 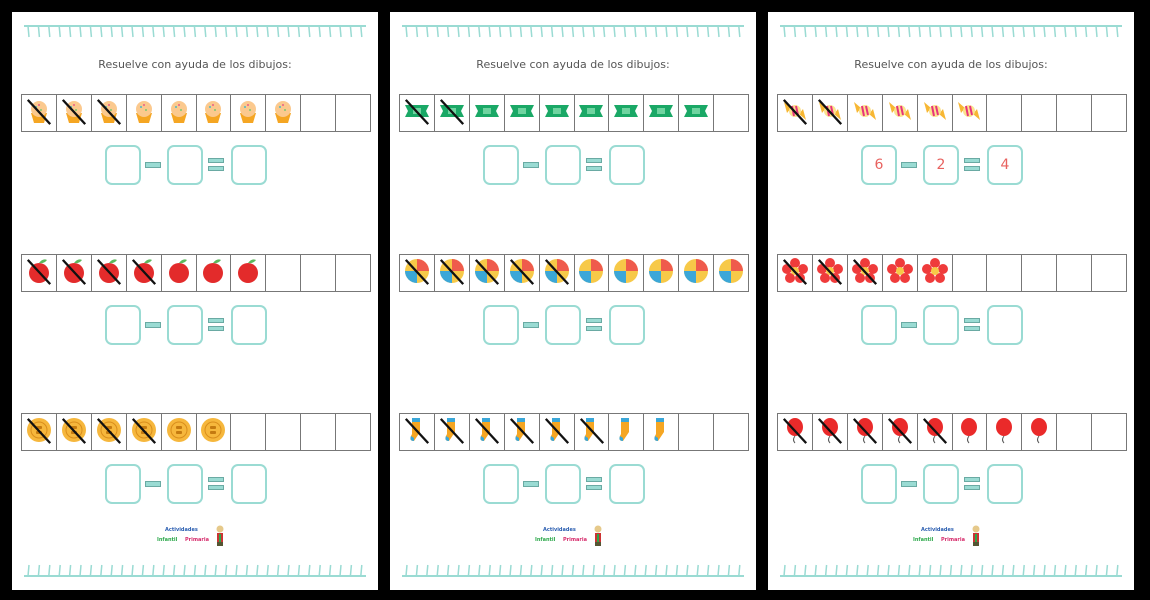 I want to click on bottom-border-decoration, so click(x=573, y=571).